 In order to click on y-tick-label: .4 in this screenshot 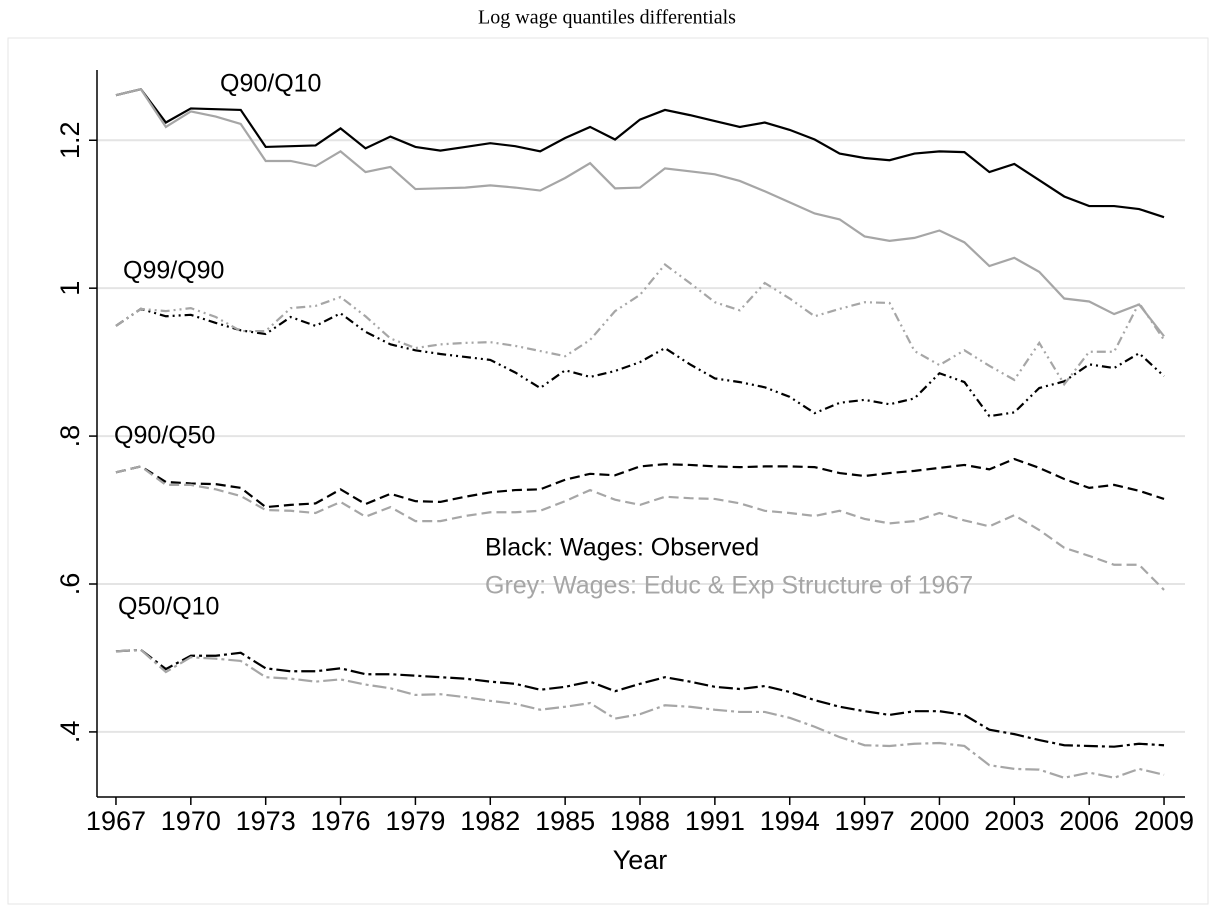, I will do `click(70, 732)`.